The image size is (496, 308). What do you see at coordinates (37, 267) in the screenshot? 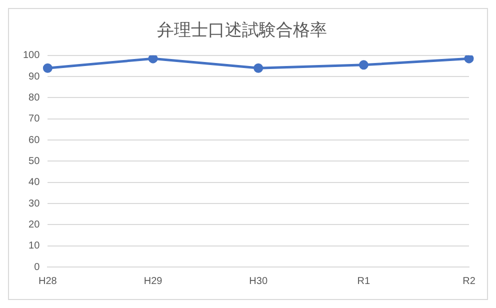
I see `y-tick-label: 0` at bounding box center [37, 267].